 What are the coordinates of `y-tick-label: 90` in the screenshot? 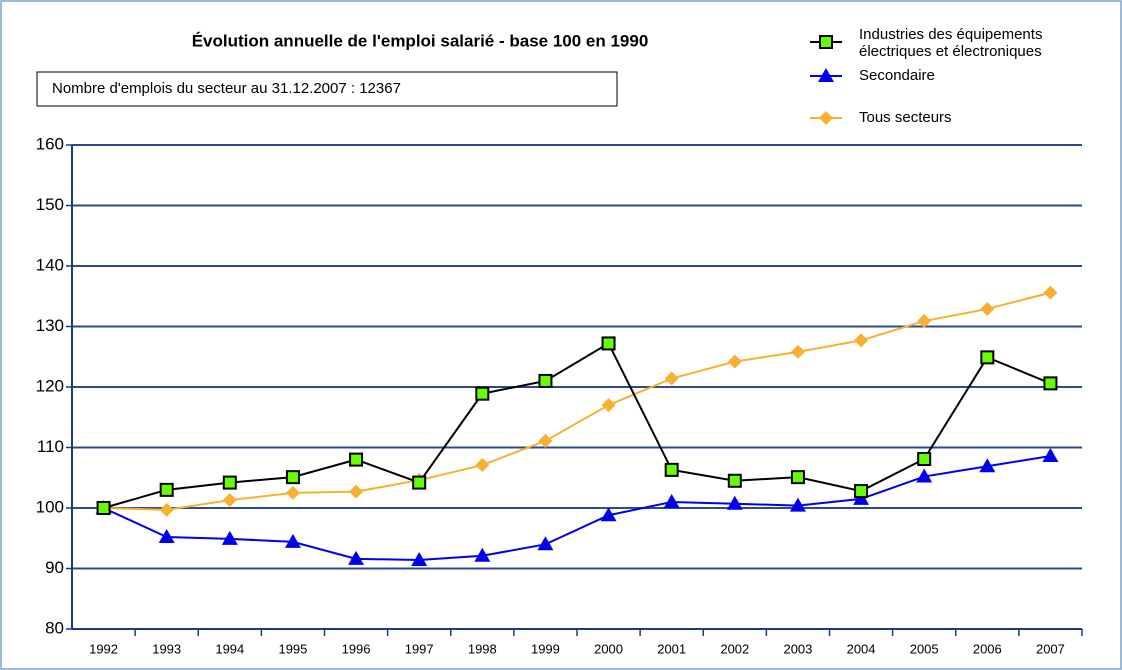 It's located at (54, 567).